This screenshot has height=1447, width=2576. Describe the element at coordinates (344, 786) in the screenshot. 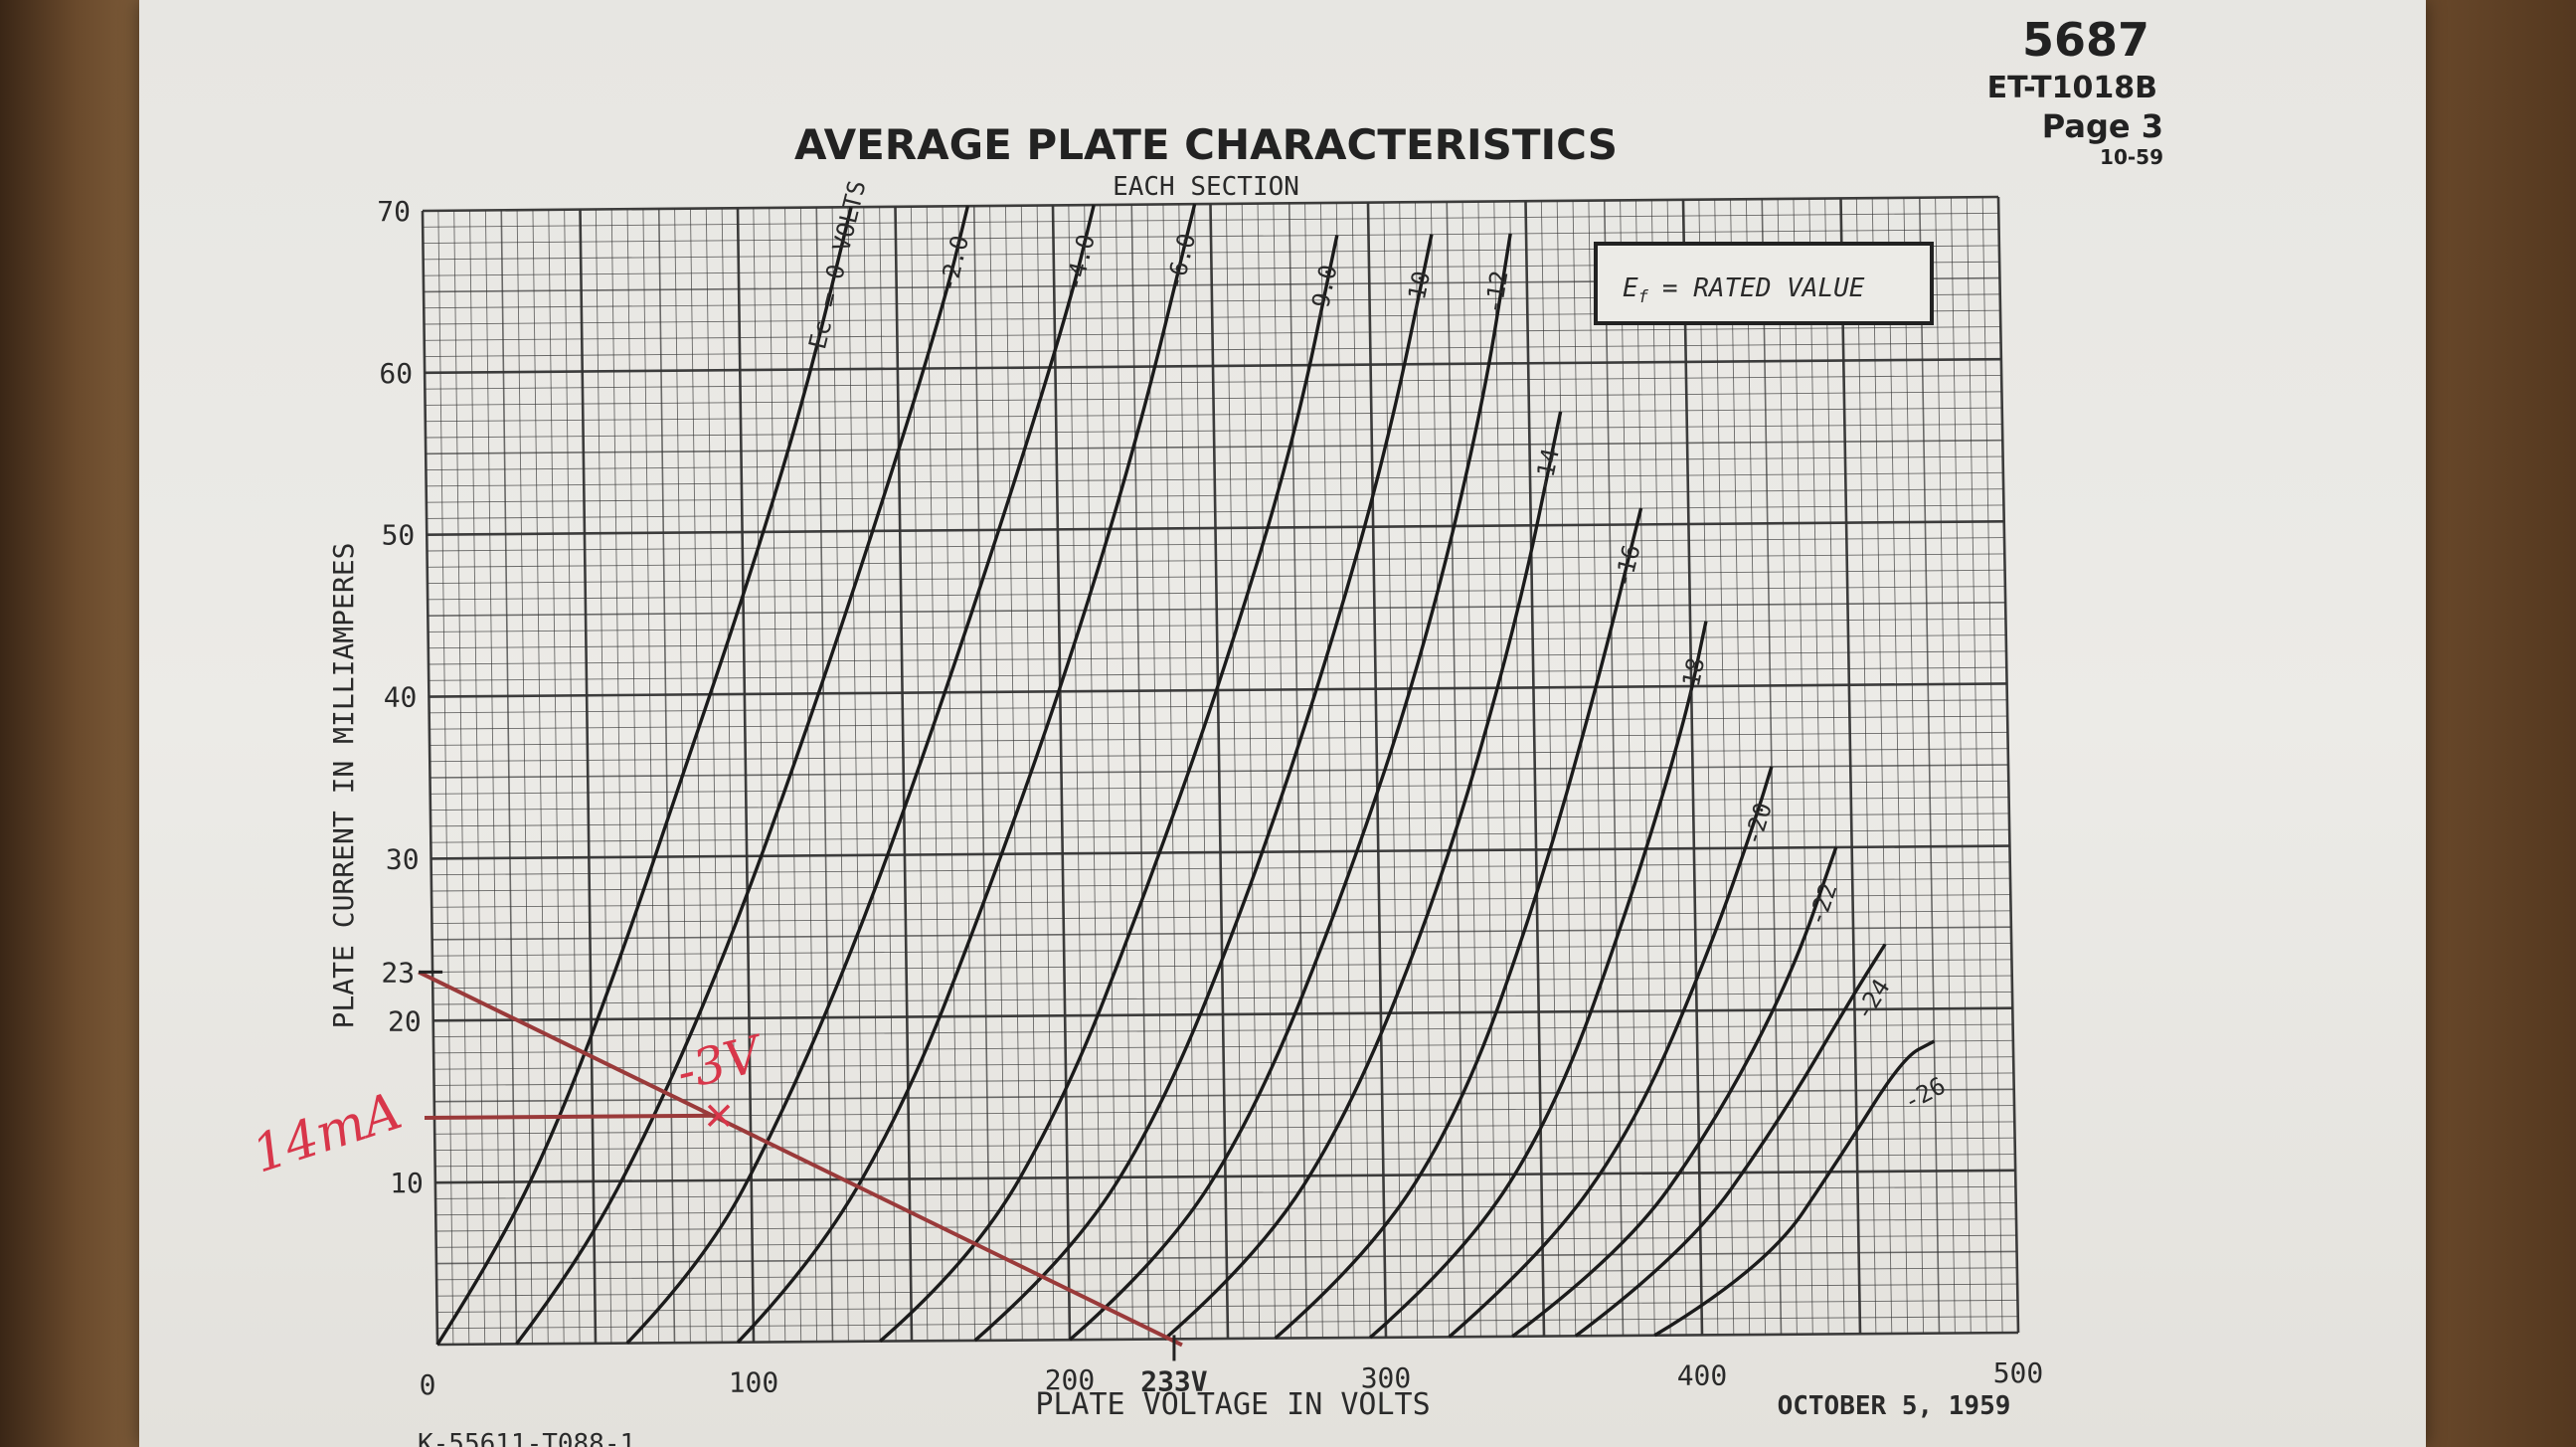

I see `y-axis-label: PLATE CURRENT IN MILLIAMPERES` at that location.